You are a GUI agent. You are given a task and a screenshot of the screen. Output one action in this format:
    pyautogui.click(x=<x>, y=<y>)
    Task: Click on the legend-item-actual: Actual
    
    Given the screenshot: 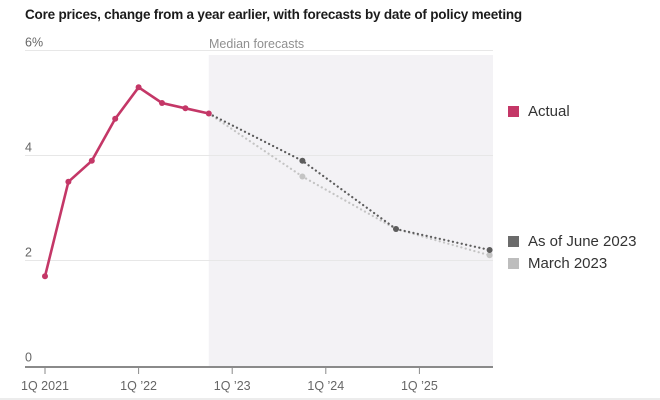 What is the action you would take?
    pyautogui.click(x=539, y=111)
    